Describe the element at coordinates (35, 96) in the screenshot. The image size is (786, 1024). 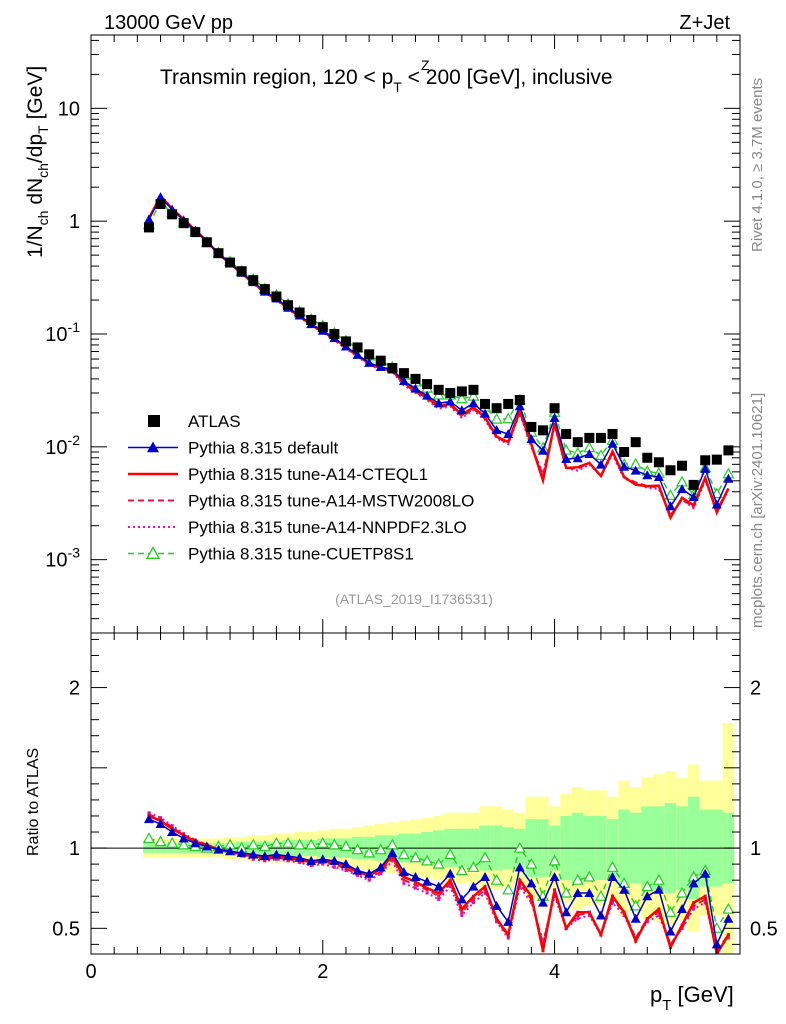
I see `y-label-part-6: [GeV]` at that location.